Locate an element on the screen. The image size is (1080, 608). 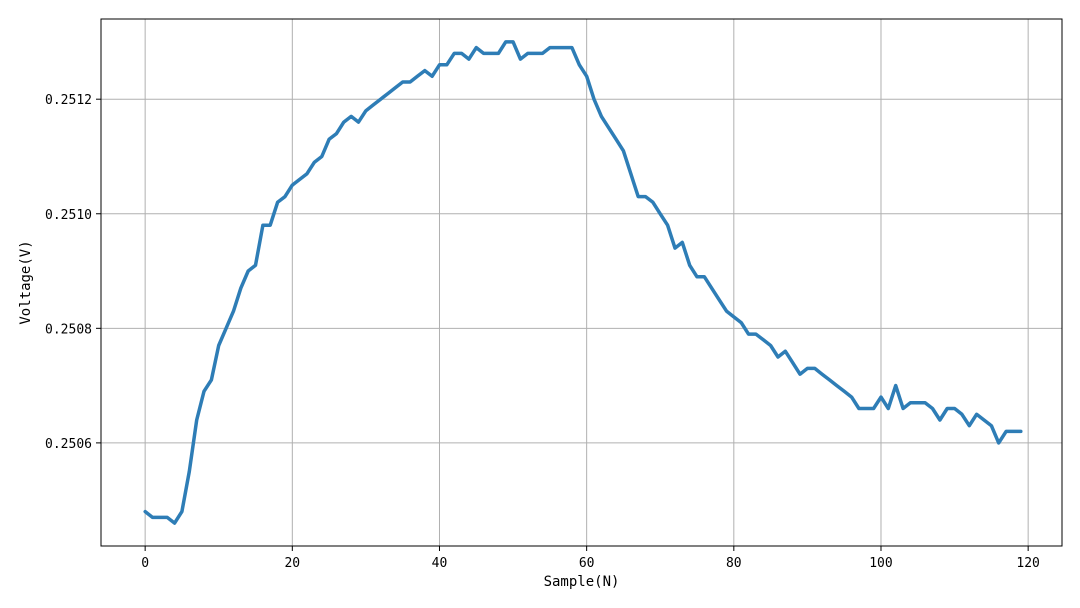
y-axis-label: Voltage(V) is located at coordinates (26, 282).